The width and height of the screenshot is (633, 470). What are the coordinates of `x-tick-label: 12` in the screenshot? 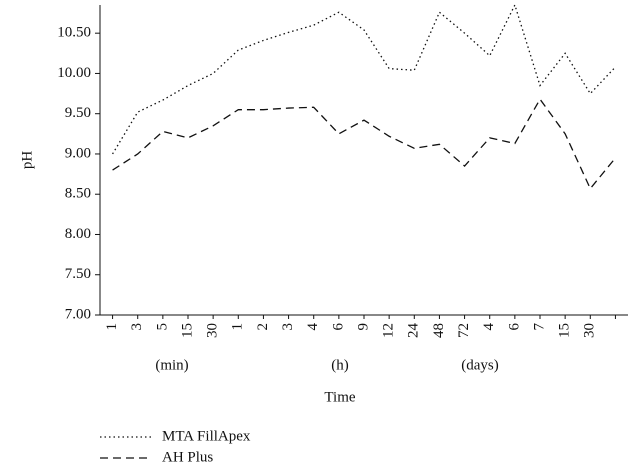 It's located at (389, 330).